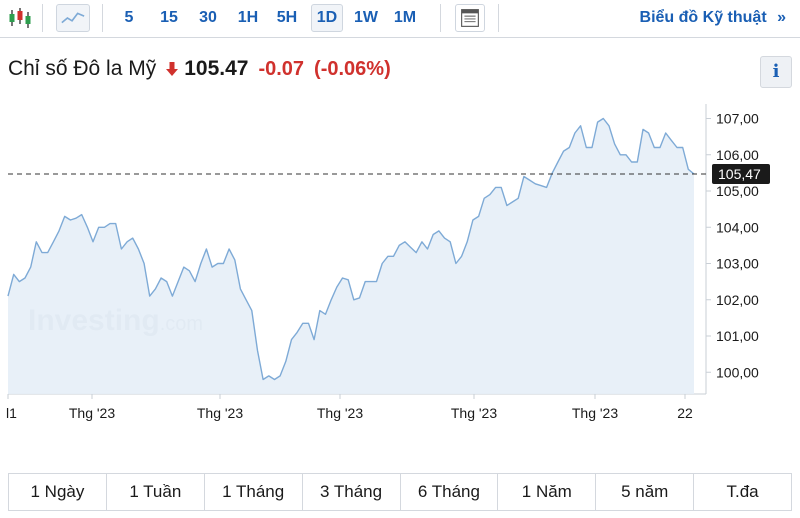 This screenshot has height=518, width=800. Describe the element at coordinates (156, 492) in the screenshot. I see `range-1-week: 1 Tuần` at that location.